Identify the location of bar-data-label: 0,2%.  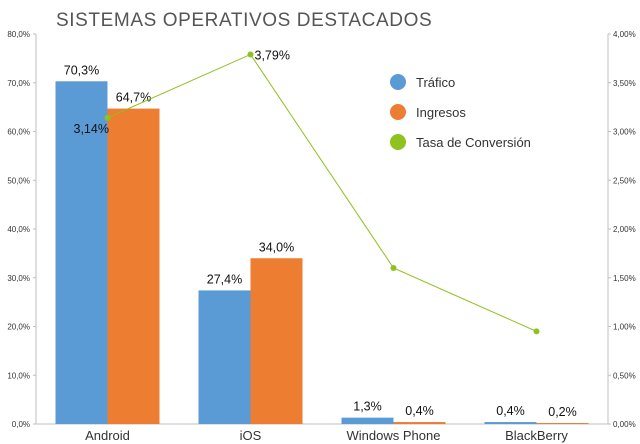
(562, 412).